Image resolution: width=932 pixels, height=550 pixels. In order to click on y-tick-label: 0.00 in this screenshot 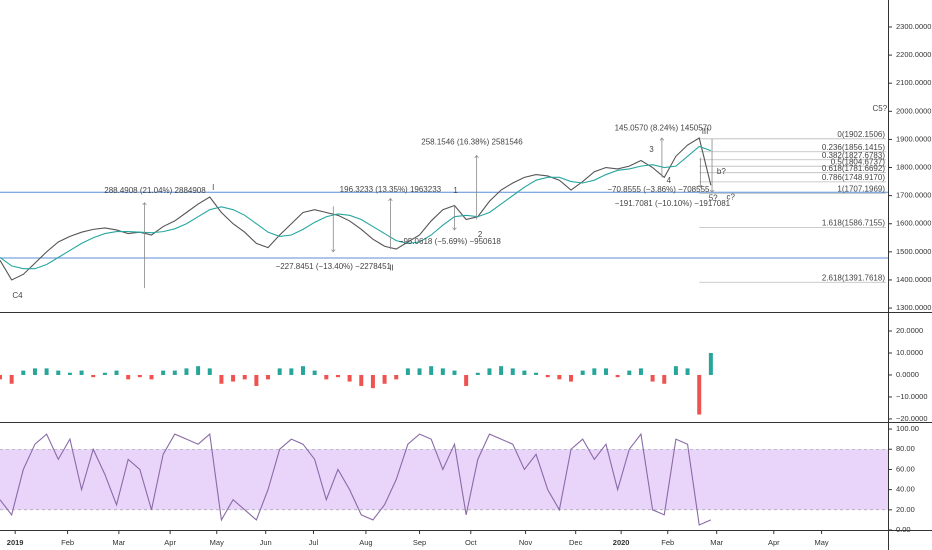, I will do `click(903, 529)`.